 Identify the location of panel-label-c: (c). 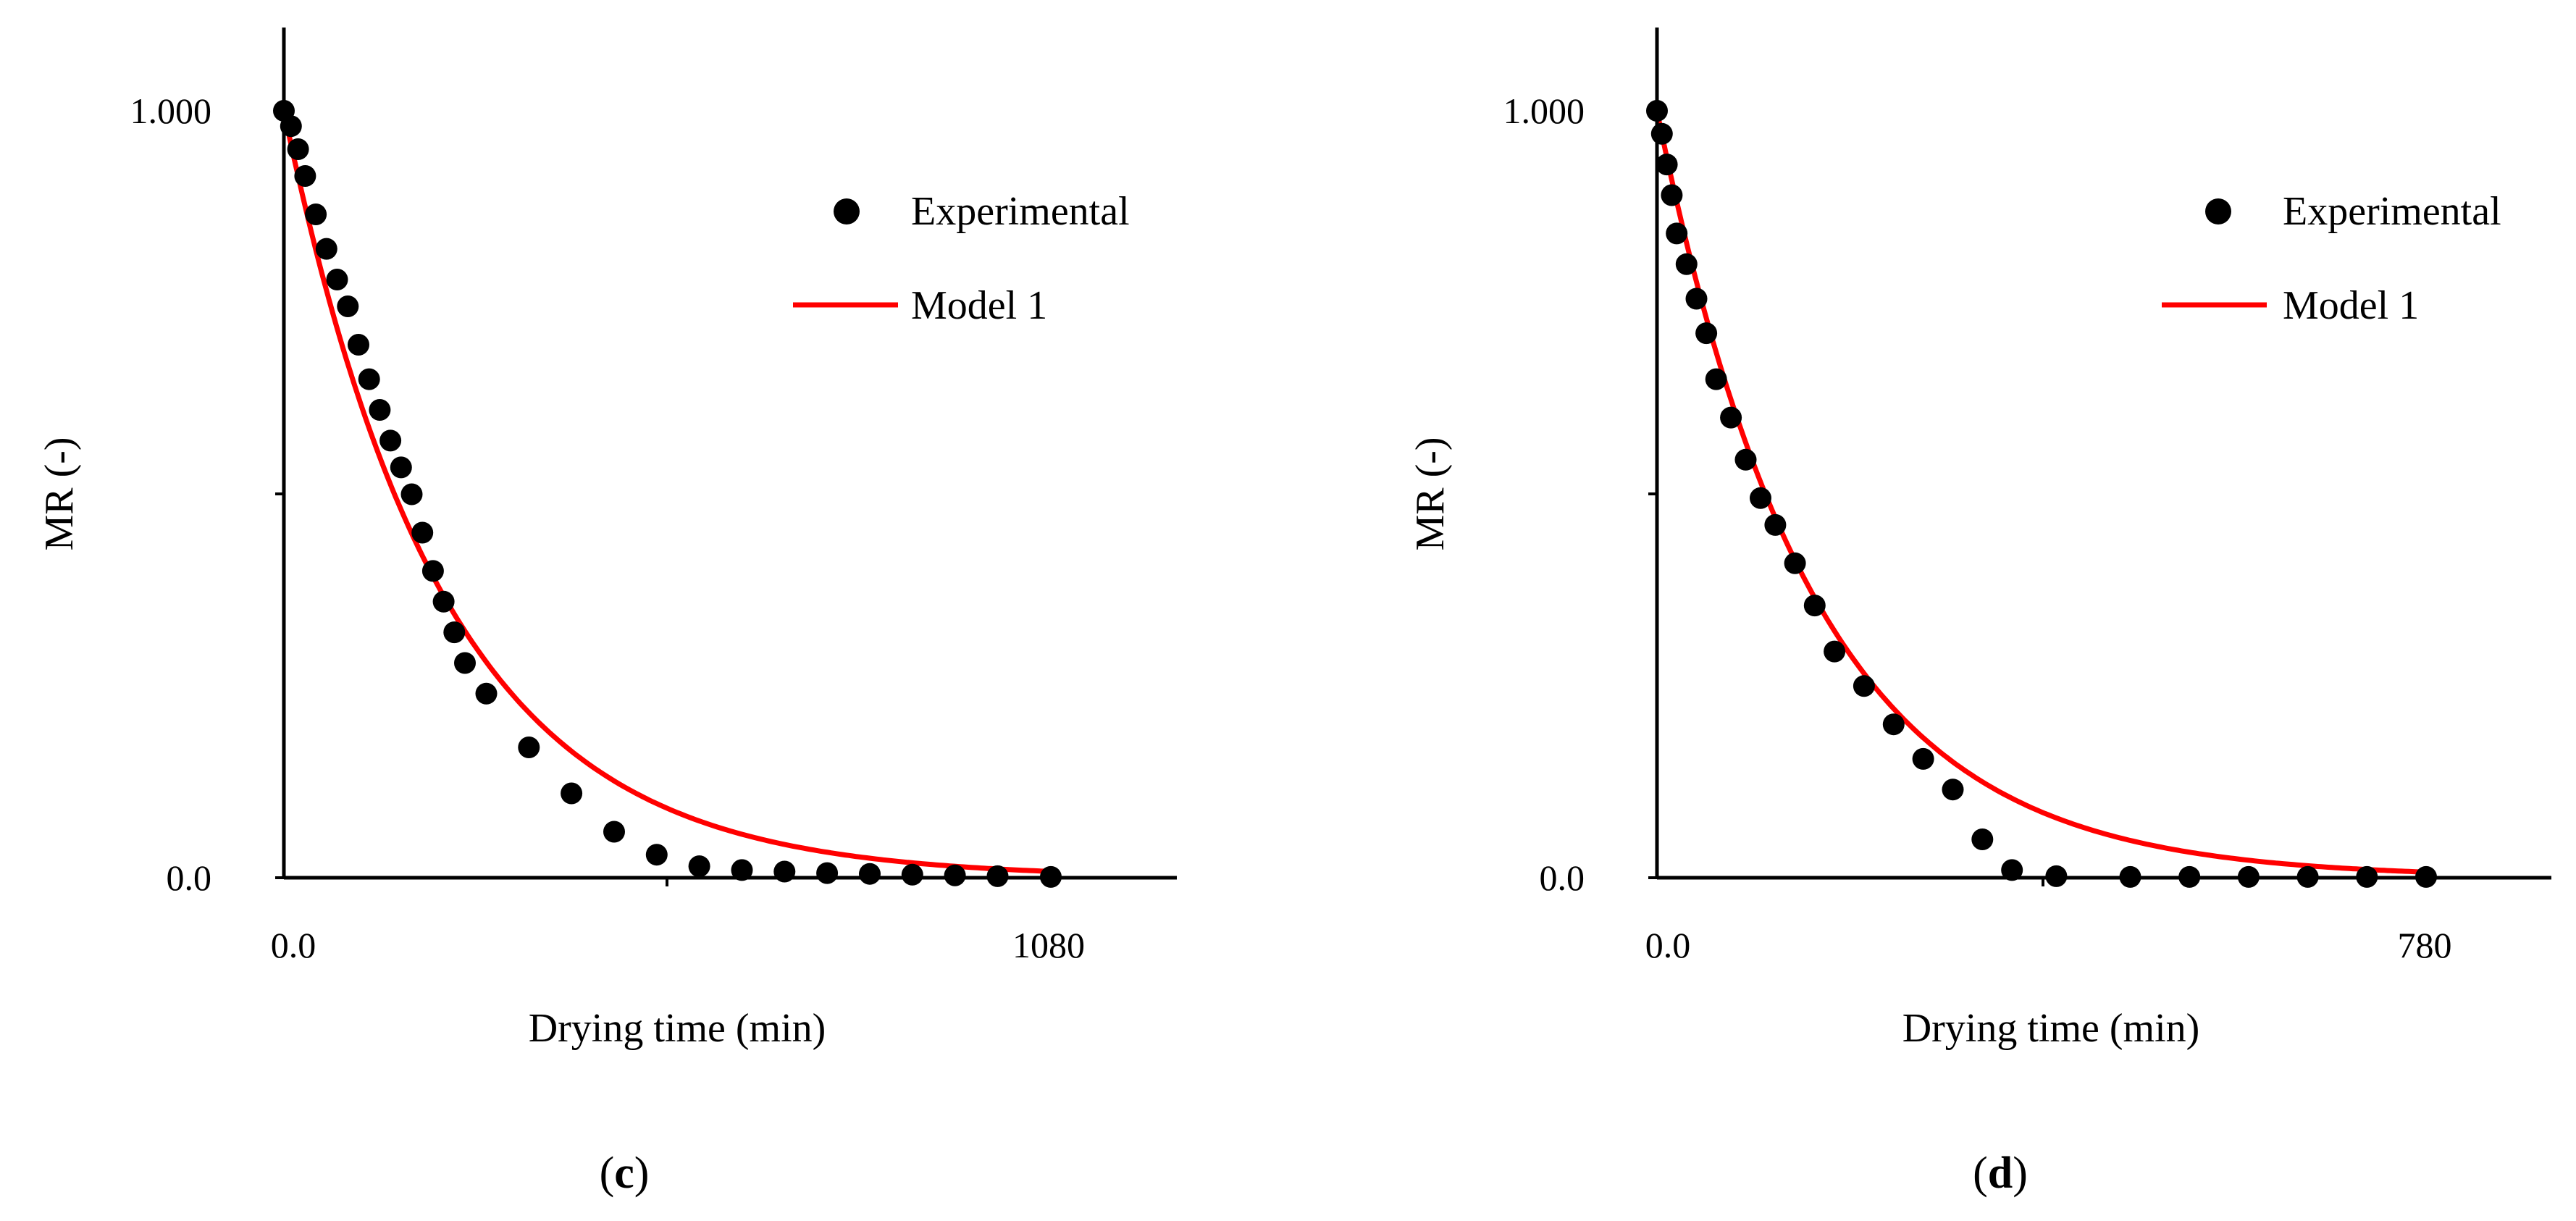
(625, 1173).